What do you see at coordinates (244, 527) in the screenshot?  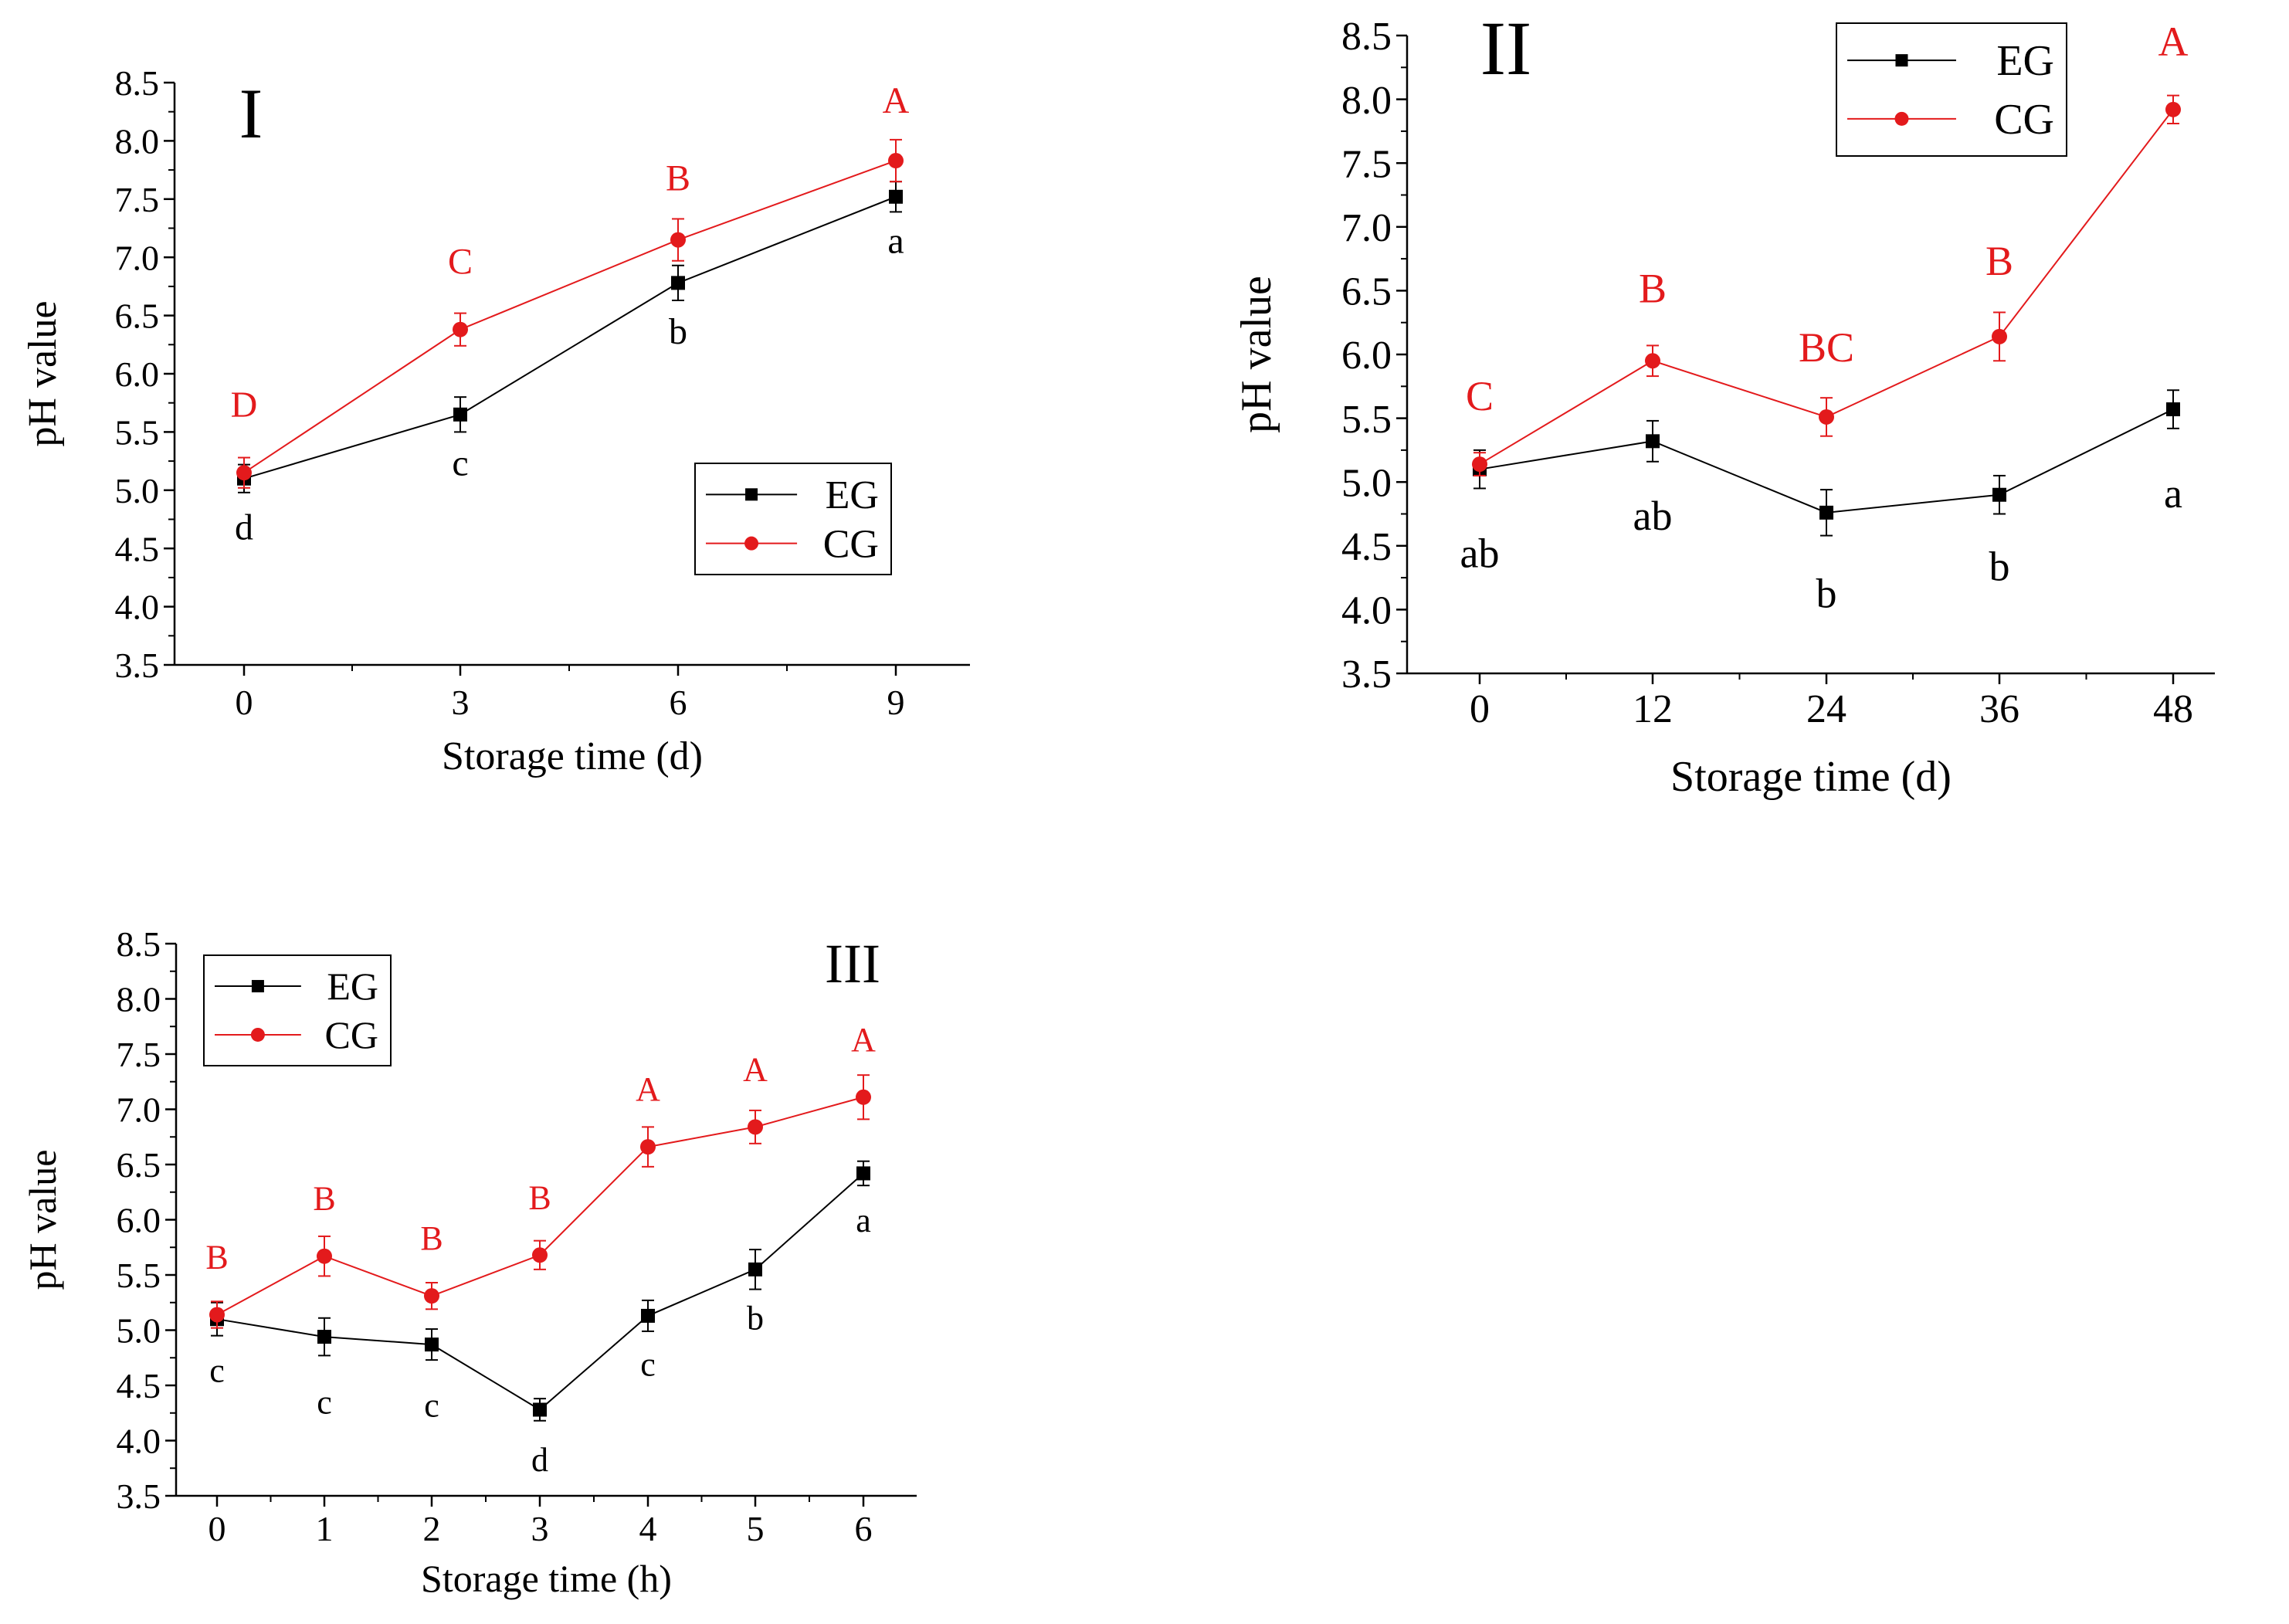 I see `significance-letter: d` at bounding box center [244, 527].